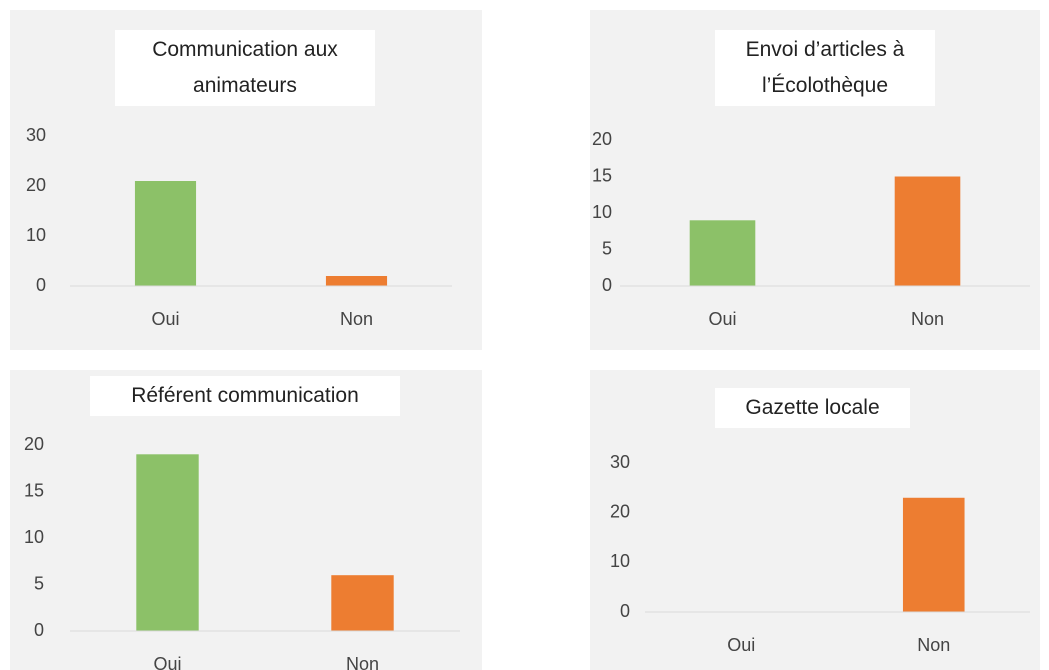 This screenshot has height=670, width=1049. I want to click on chart-title: Gazette locale, so click(812, 408).